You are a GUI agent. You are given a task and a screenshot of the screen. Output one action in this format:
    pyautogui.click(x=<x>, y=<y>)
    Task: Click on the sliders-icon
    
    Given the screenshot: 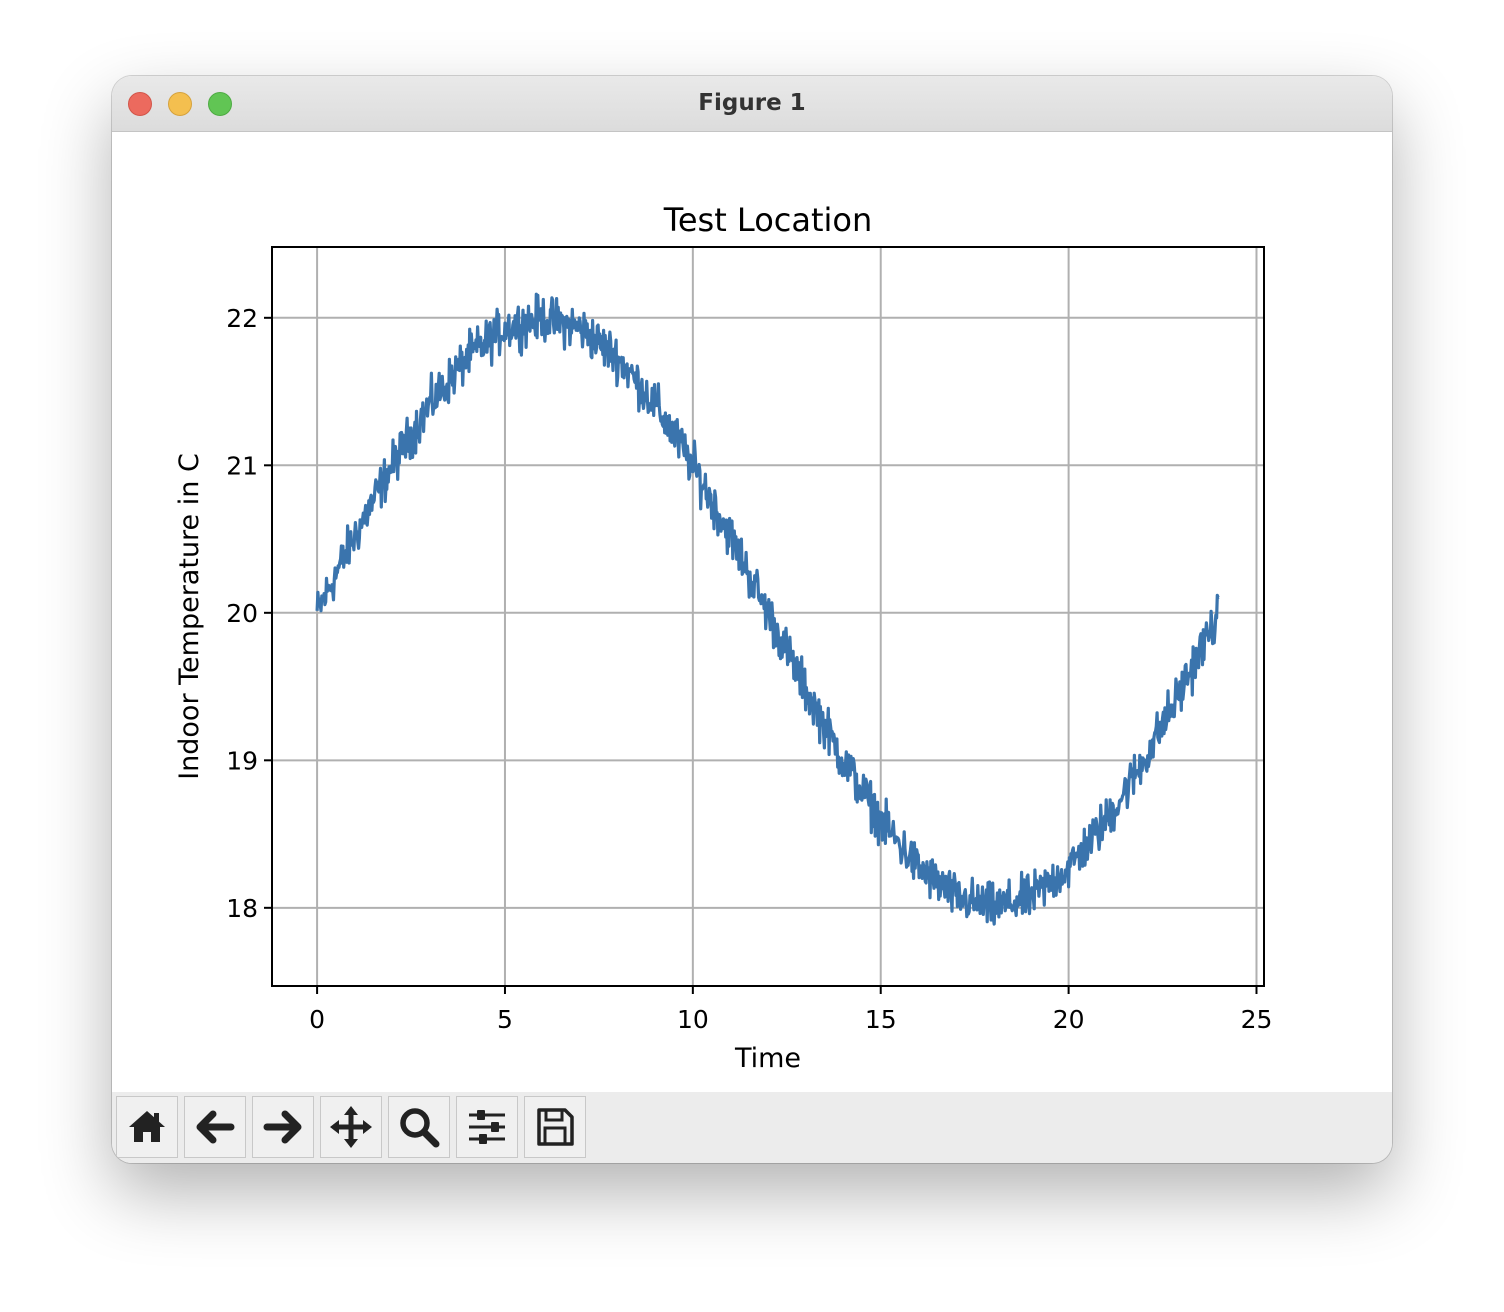 What is the action you would take?
    pyautogui.click(x=487, y=1127)
    